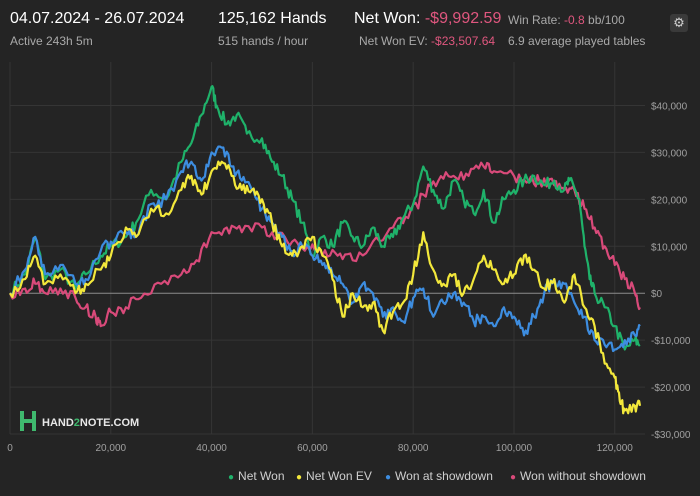  I want to click on y-tick-label: $40,000, so click(669, 106).